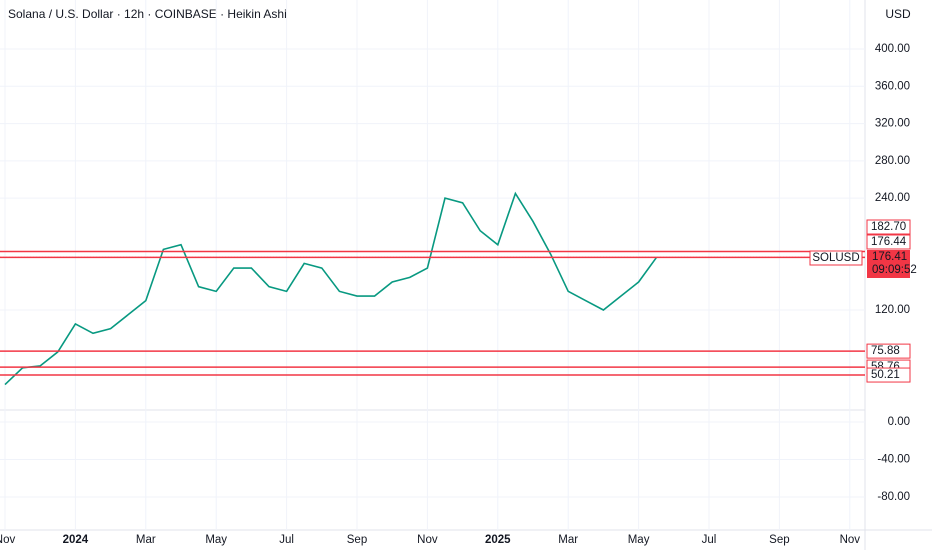 This screenshot has width=932, height=550. I want to click on y-tick-label: 120.00, so click(892, 310).